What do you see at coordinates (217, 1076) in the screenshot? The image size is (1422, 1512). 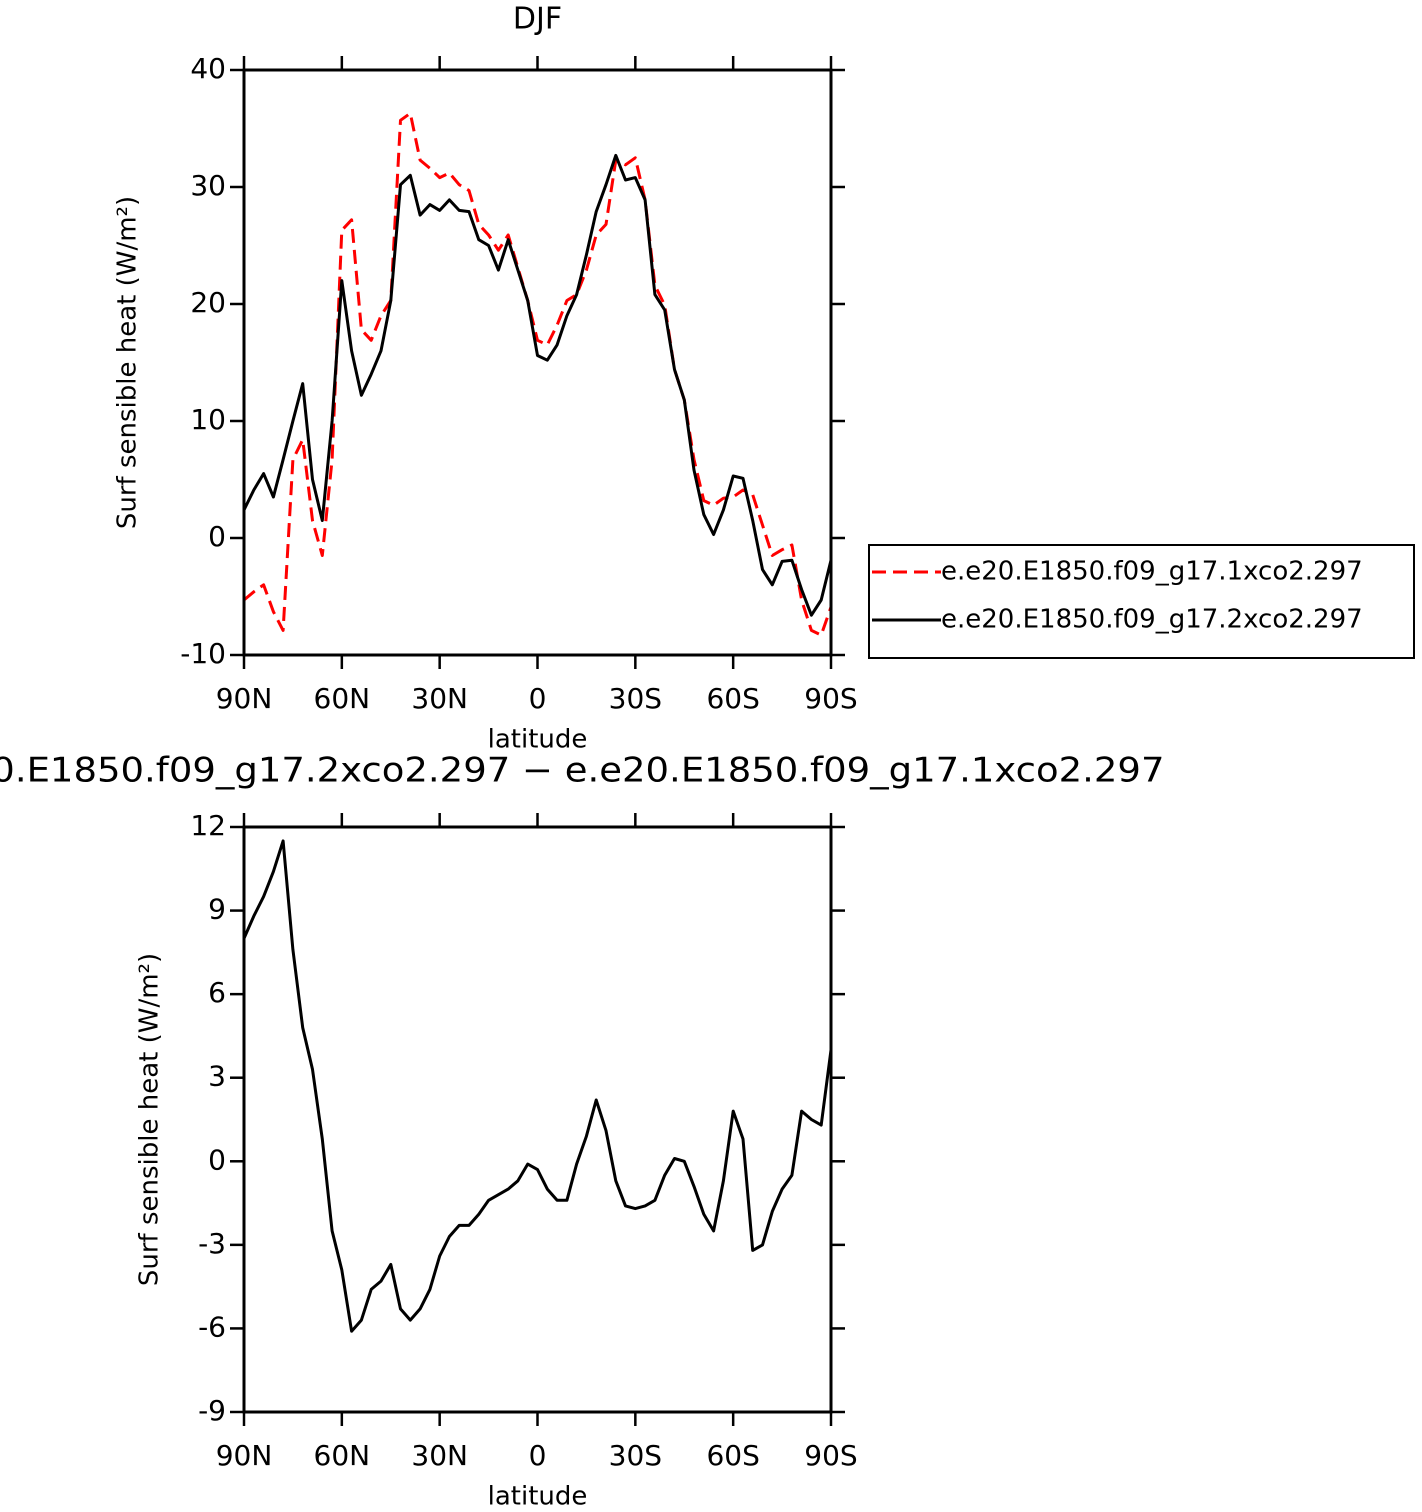 I see `y-tick-label: 3` at bounding box center [217, 1076].